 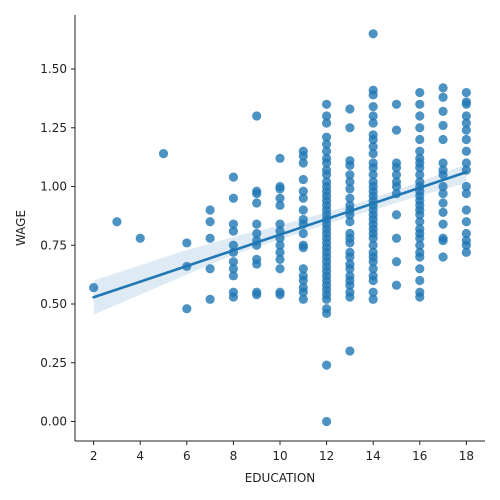 I want to click on y-tick-label: 0.00, so click(x=53, y=421).